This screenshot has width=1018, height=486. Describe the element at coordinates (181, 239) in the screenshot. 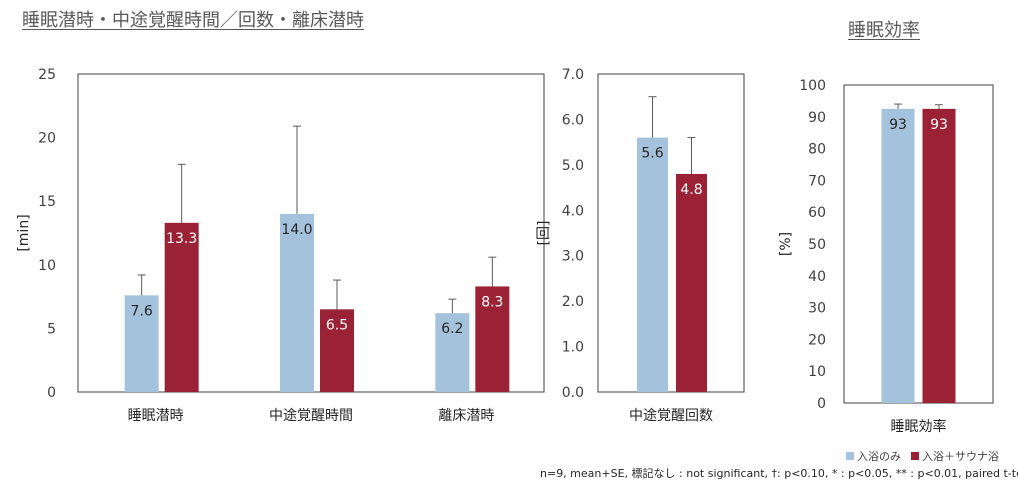

I see `data-label: 13.3` at that location.